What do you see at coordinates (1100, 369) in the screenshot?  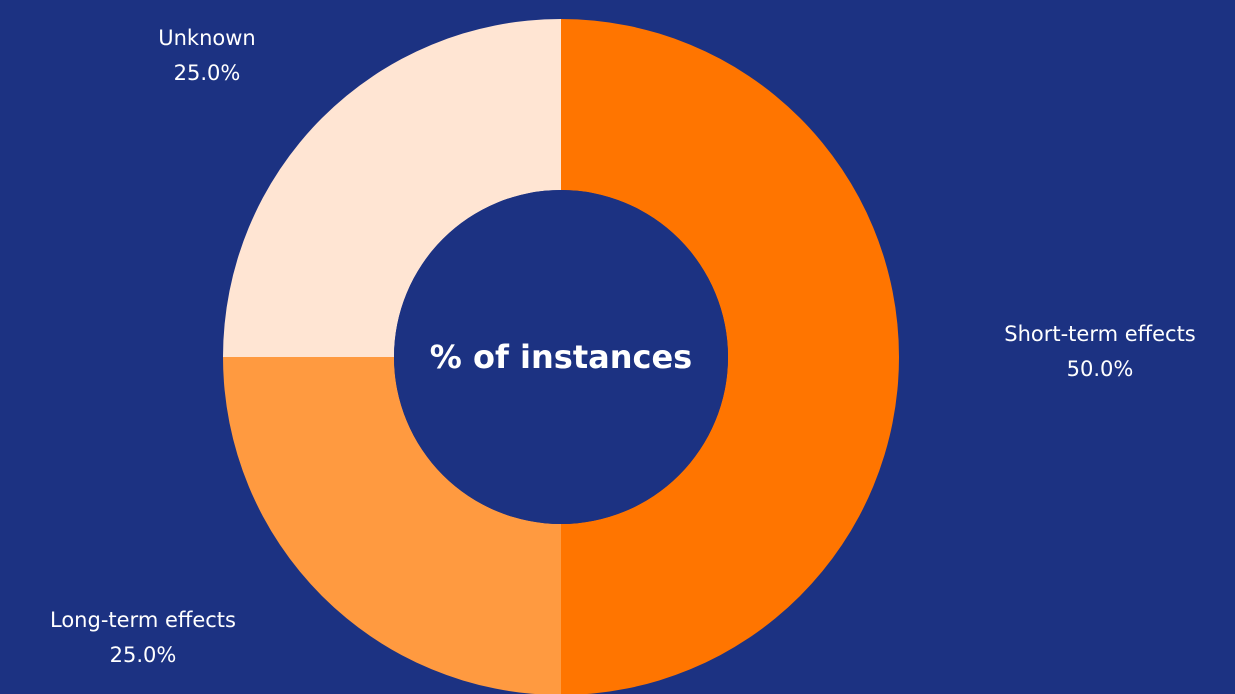 I see `slice-label-value: 50.0%` at bounding box center [1100, 369].